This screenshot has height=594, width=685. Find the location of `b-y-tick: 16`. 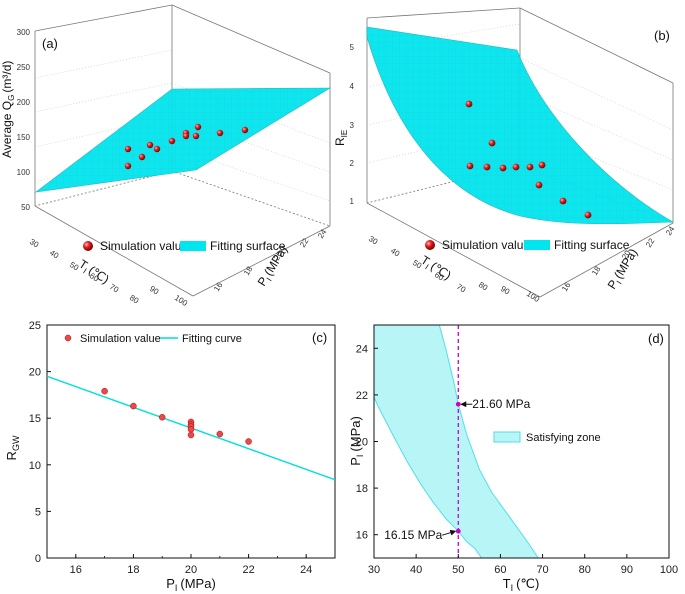

b-y-tick: 16 is located at coordinates (566, 286).